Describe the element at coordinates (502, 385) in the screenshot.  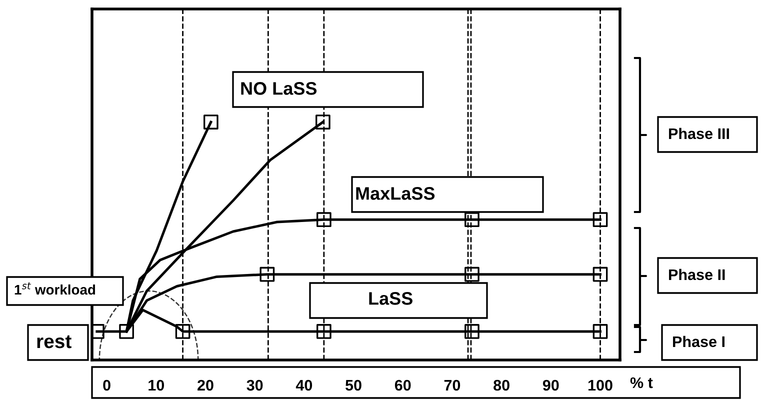
I see `x-tick-label: 80` at that location.